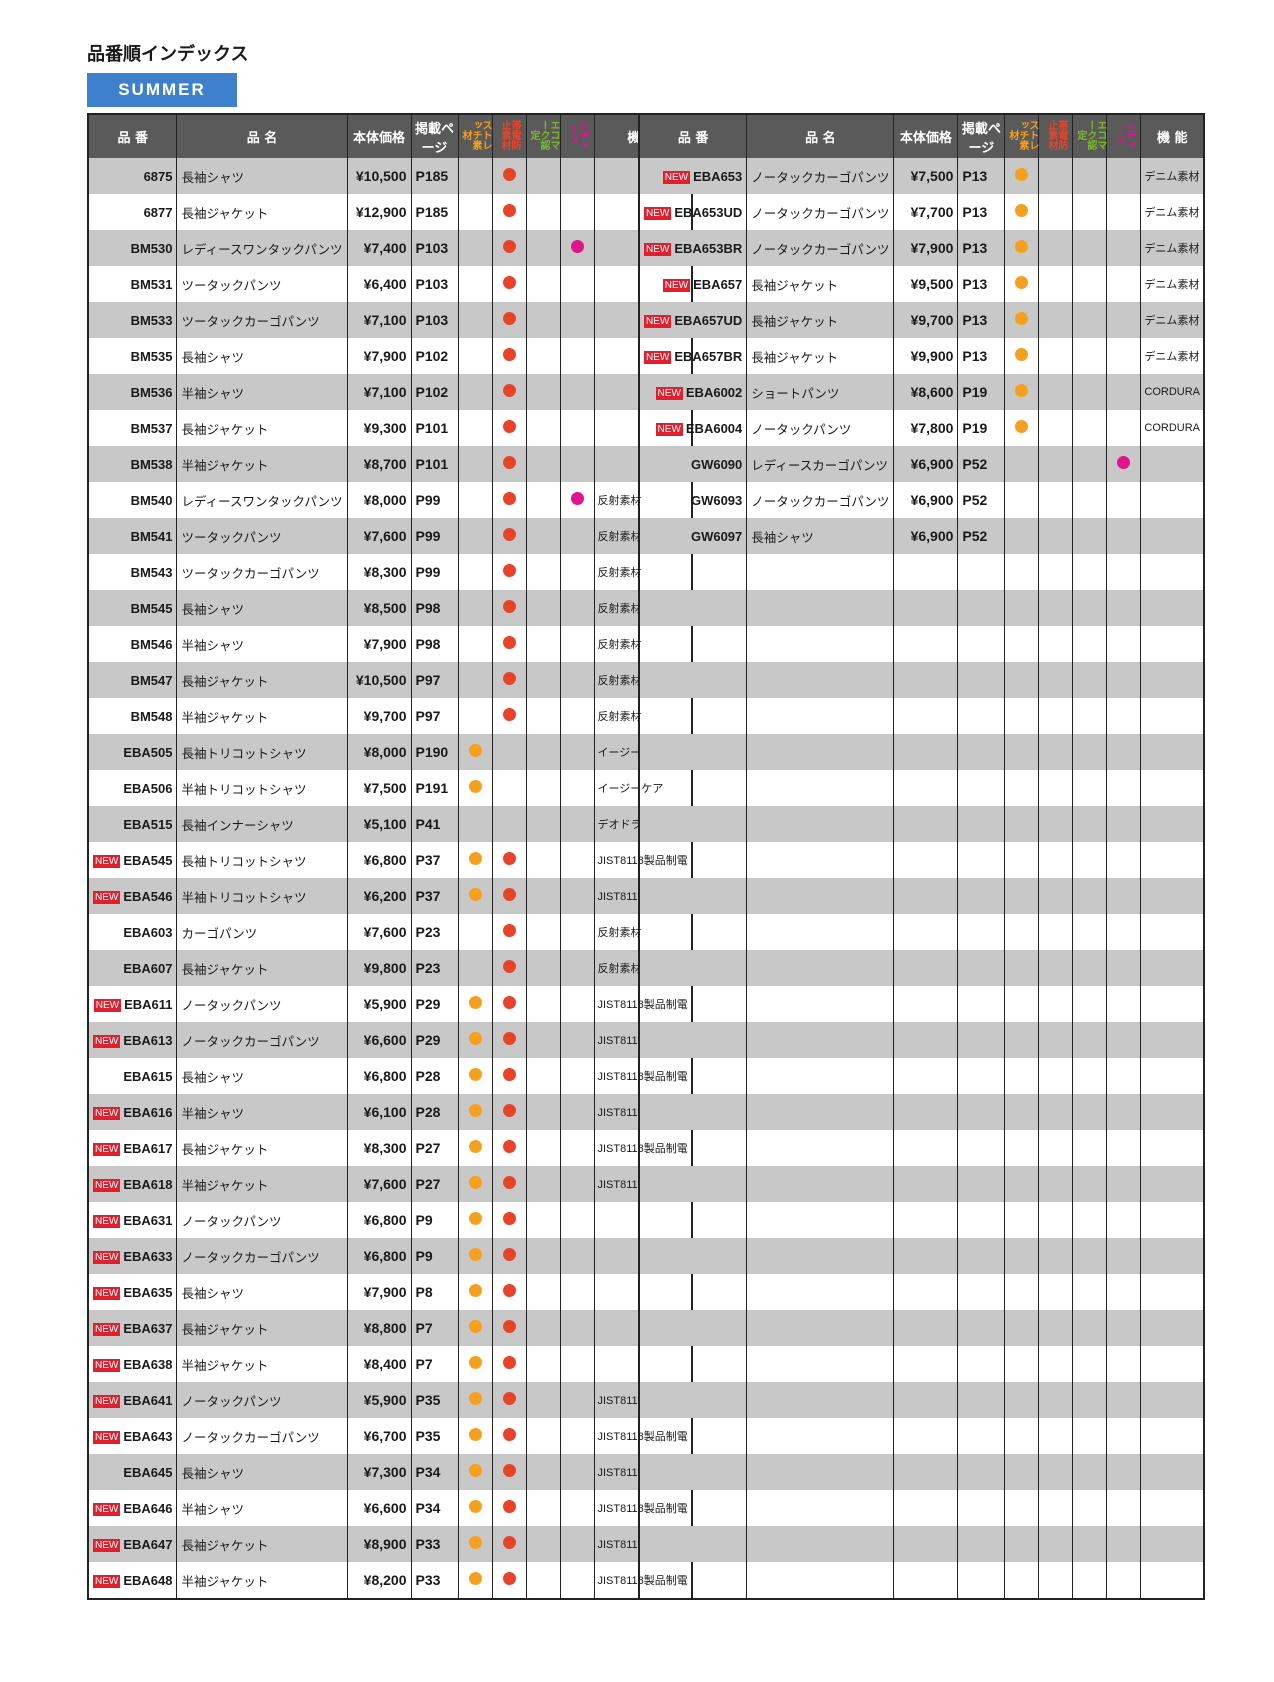 The image size is (1274, 1682). I want to click on catalog-page: P27, so click(434, 1148).